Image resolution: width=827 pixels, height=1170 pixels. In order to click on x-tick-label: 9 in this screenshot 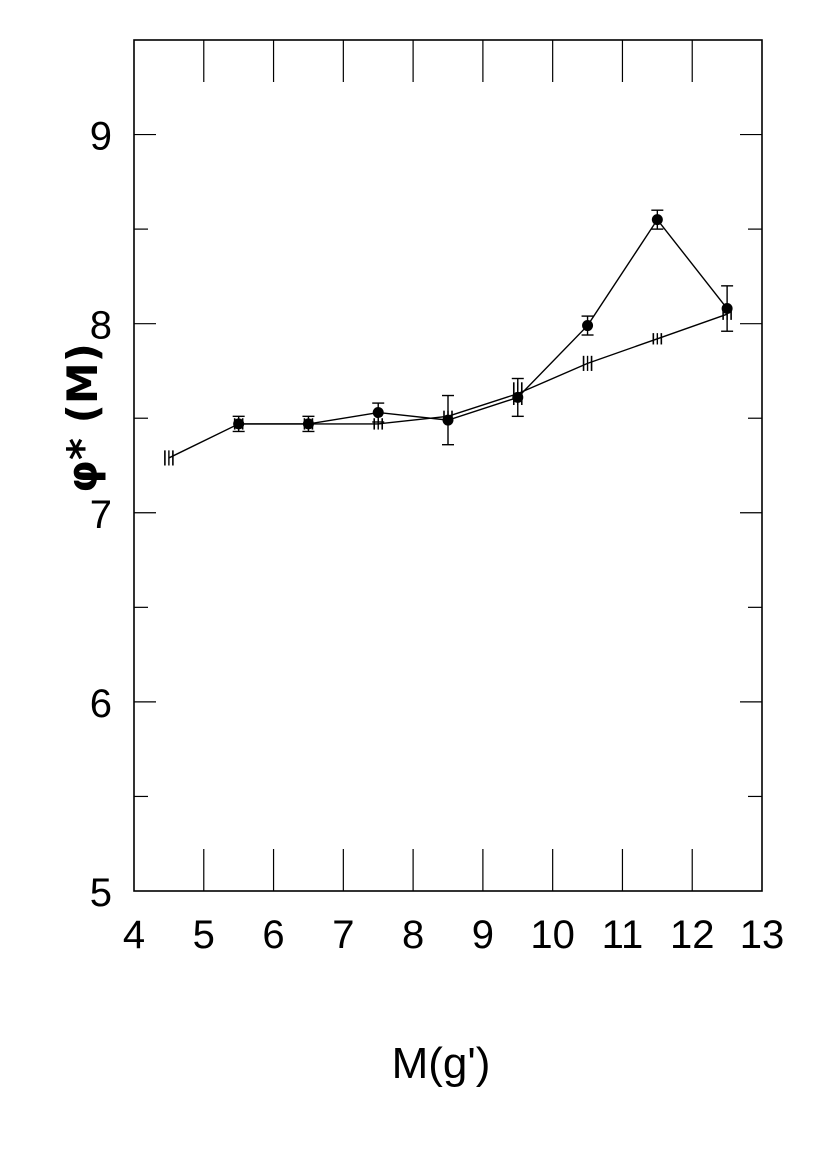, I will do `click(483, 935)`.